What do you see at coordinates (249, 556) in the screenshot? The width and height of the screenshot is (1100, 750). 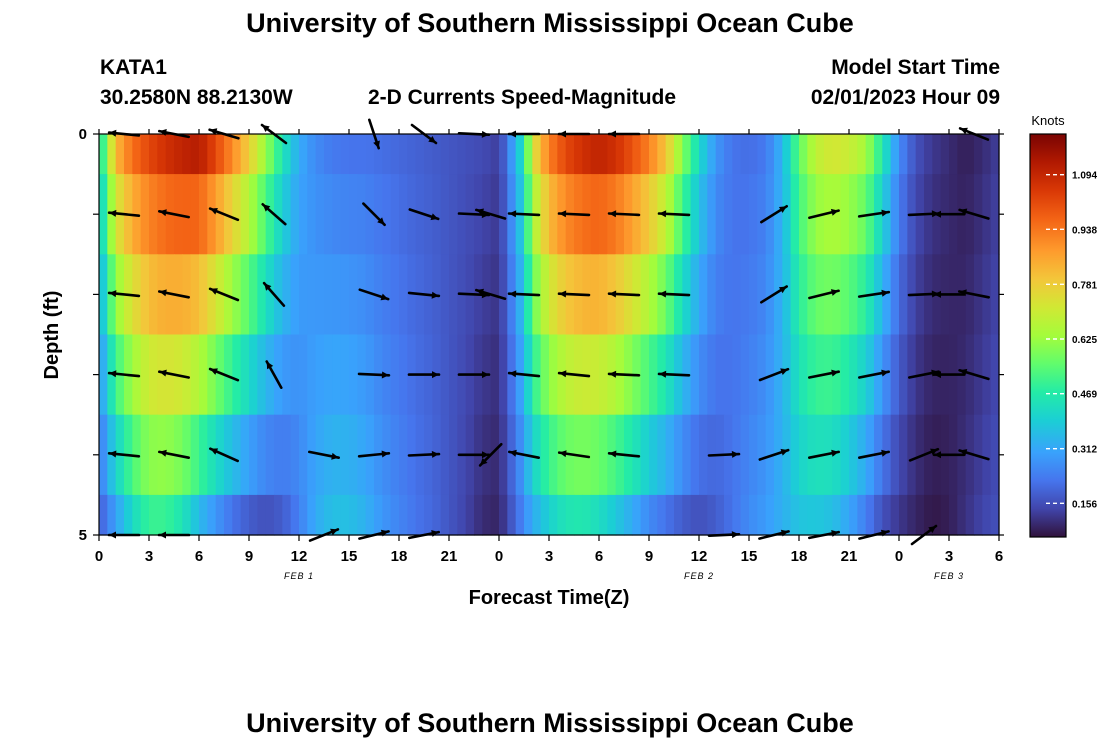 I see `x-tick-label: 9` at bounding box center [249, 556].